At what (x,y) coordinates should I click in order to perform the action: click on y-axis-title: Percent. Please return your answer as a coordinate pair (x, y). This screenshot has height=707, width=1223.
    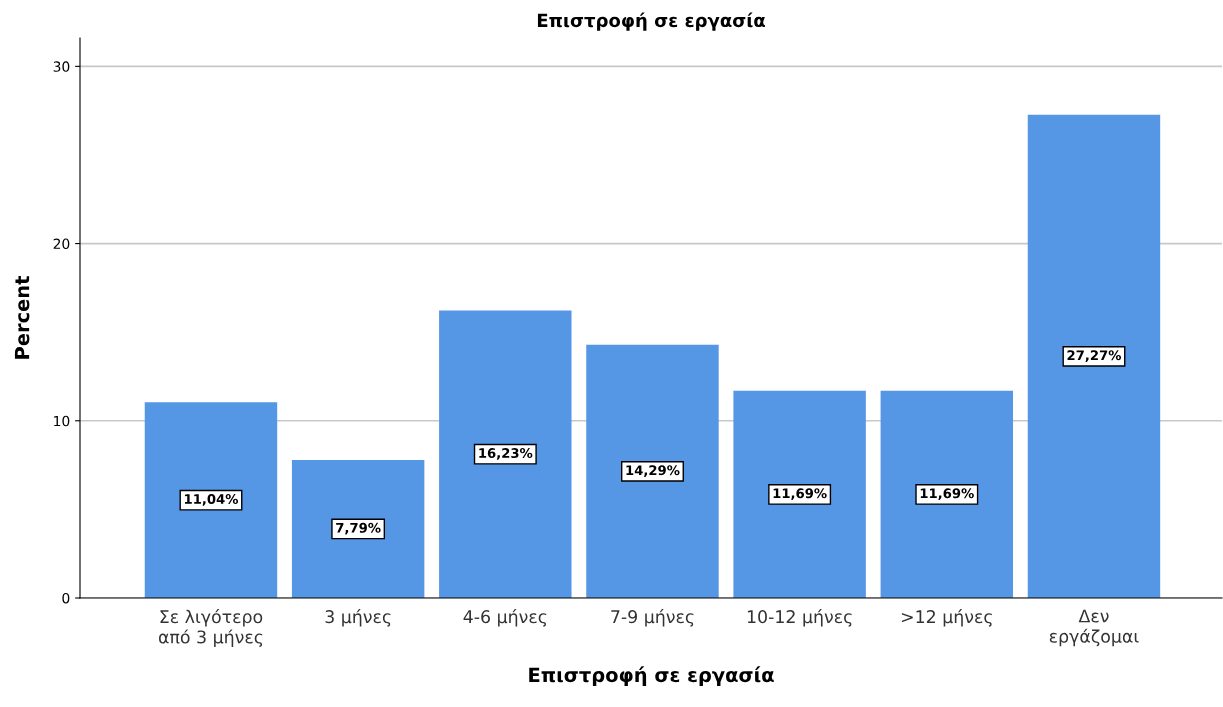
    Looking at the image, I should click on (22, 317).